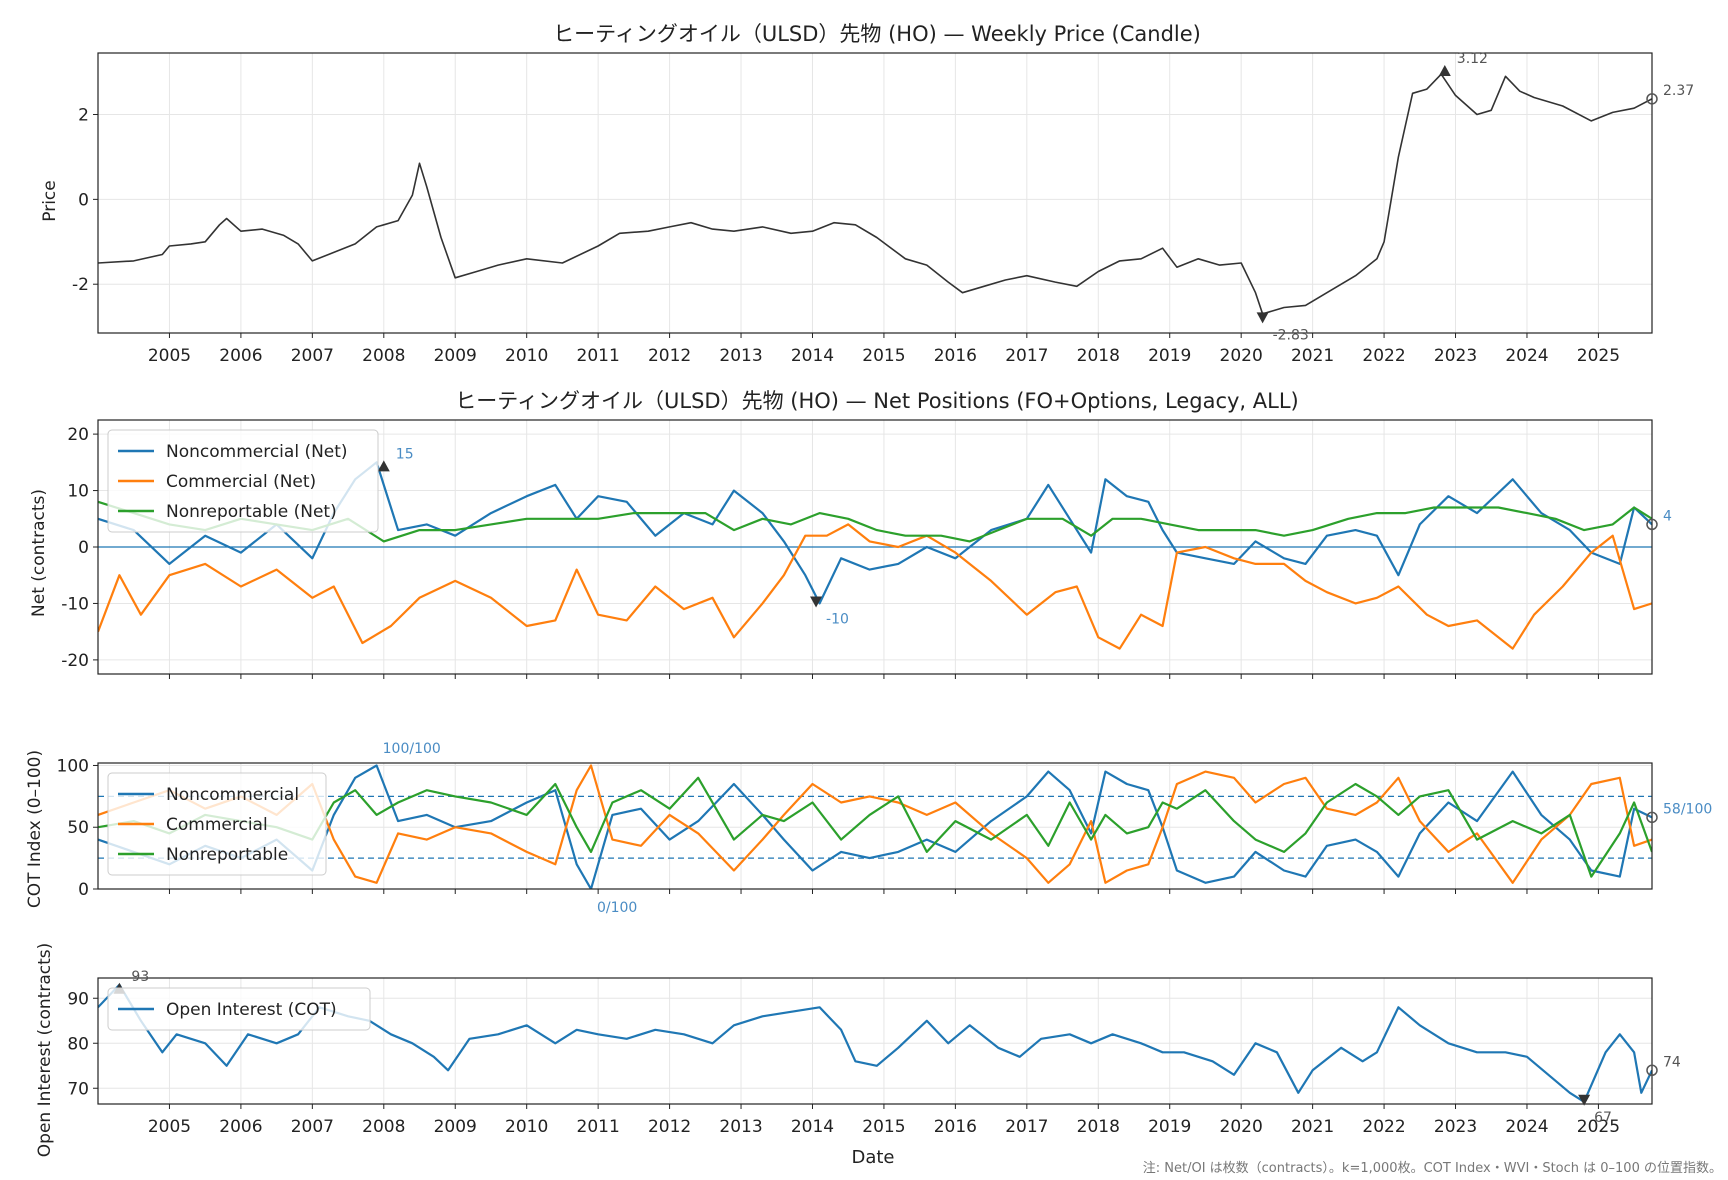  What do you see at coordinates (73, 766) in the screenshot?
I see `y-tick-label: 100` at bounding box center [73, 766].